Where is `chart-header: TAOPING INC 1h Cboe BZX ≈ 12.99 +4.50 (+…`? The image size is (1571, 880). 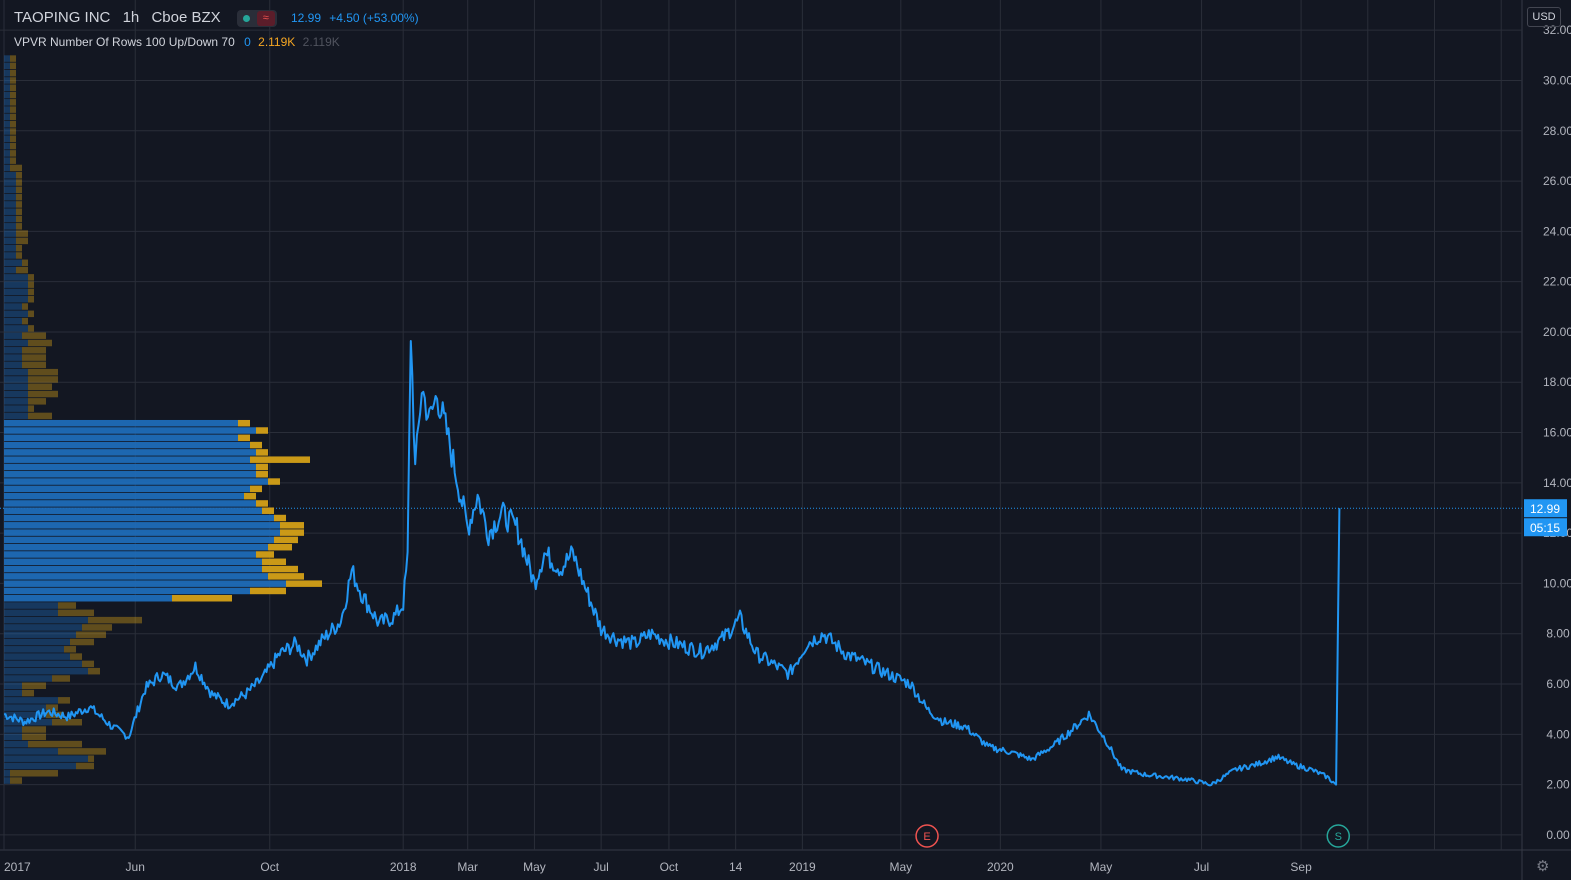 chart-header: TAOPING INC 1h Cboe BZX ≈ 12.99 +4.50 (+… is located at coordinates (218, 18).